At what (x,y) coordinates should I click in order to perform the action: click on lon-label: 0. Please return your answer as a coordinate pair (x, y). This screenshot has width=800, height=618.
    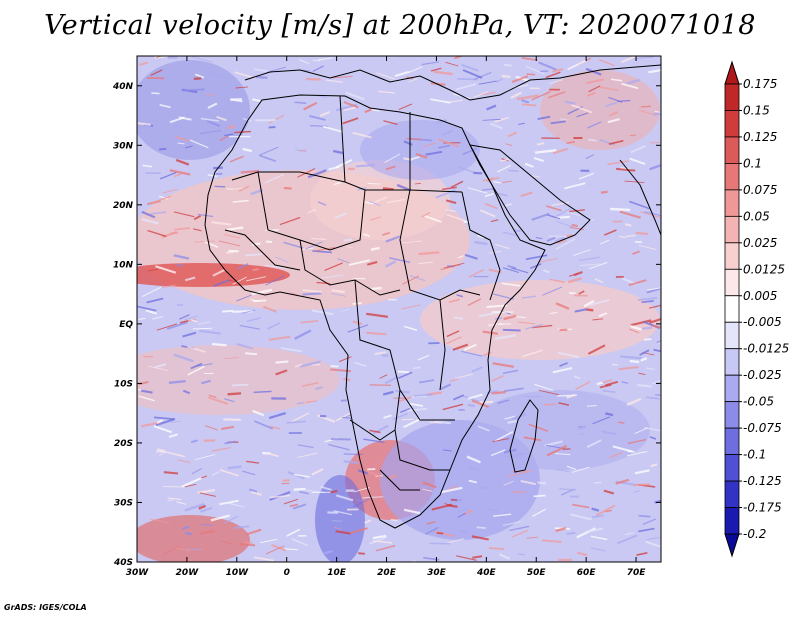
    Looking at the image, I should click on (287, 573).